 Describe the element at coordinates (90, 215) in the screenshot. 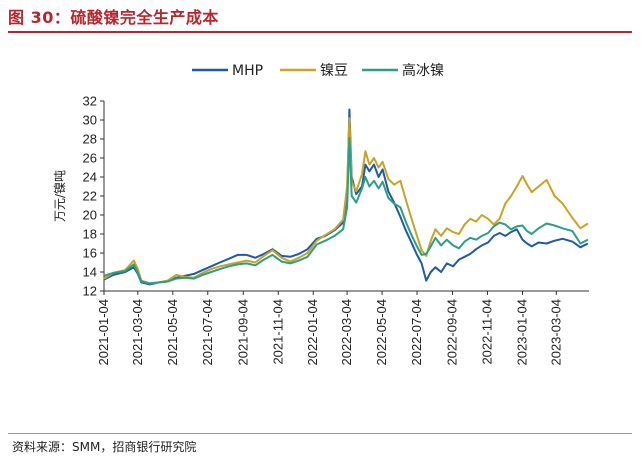

I see `y-tick-label: 20` at that location.